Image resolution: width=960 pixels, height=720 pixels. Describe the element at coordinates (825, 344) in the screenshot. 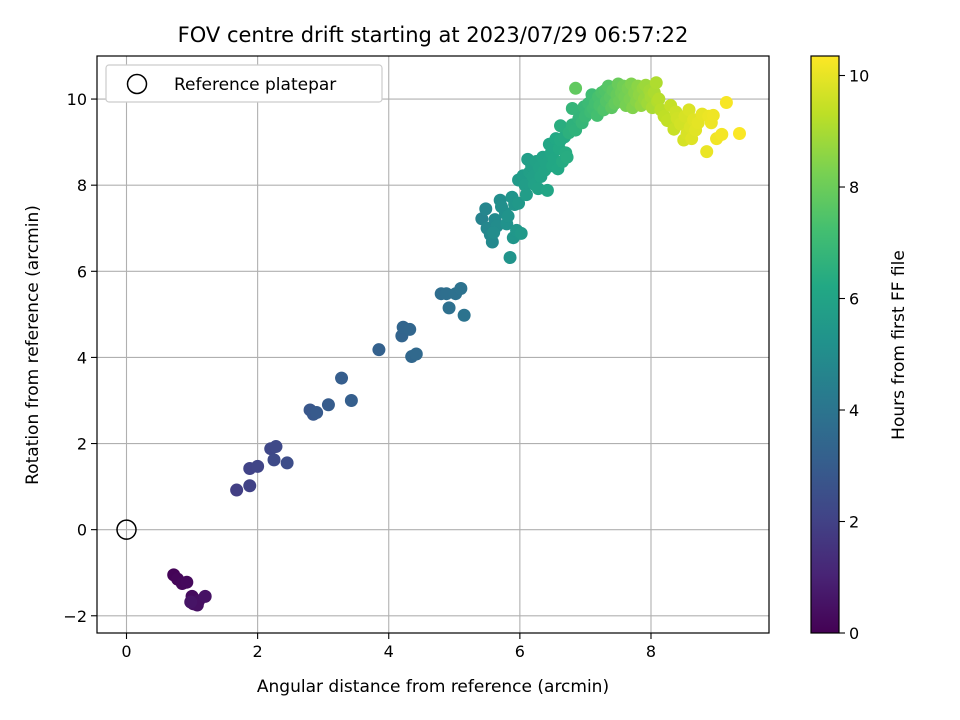

I see `colorbar-gradient` at that location.